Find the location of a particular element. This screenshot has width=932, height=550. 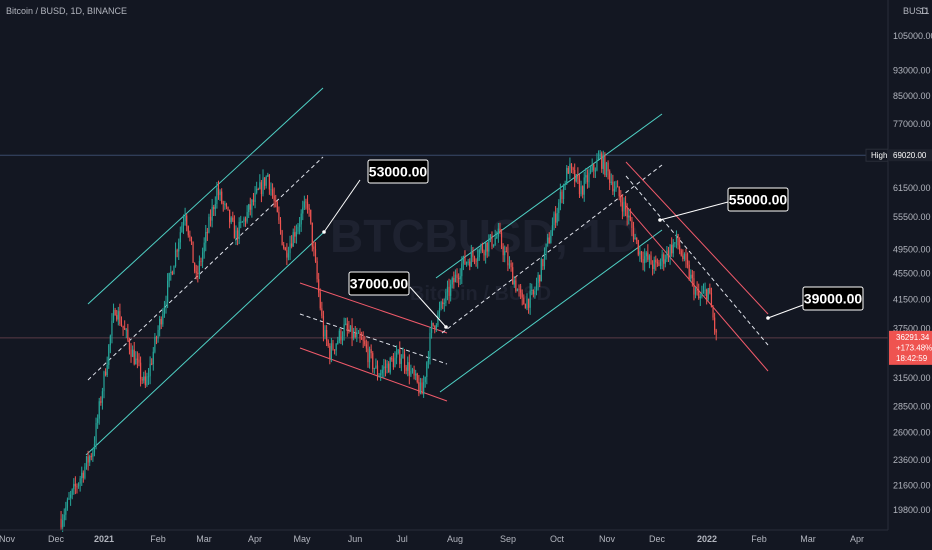

channel-down-1-upper is located at coordinates (373, 308).